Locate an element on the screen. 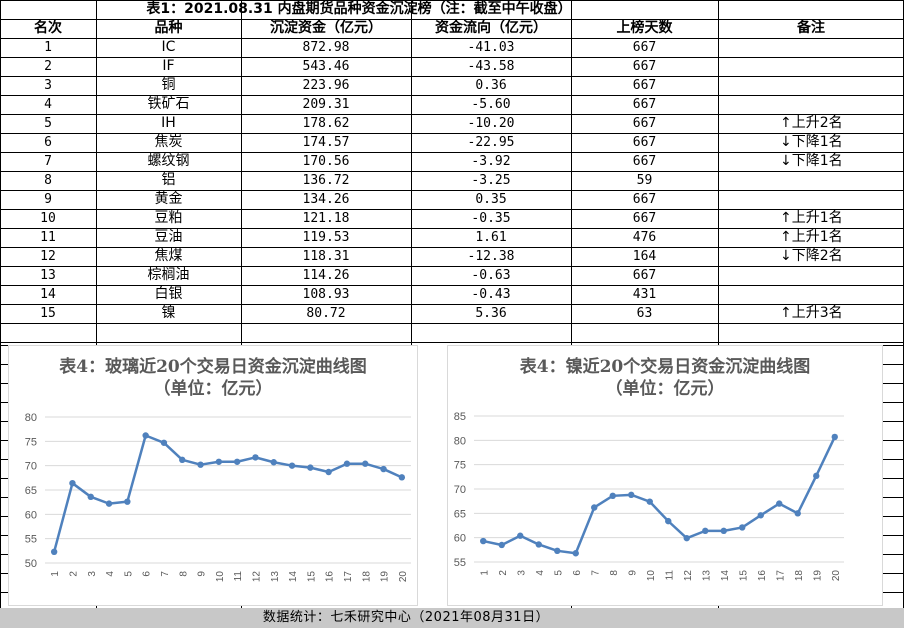 The height and width of the screenshot is (628, 904). rank-cell: 9 is located at coordinates (48, 199).